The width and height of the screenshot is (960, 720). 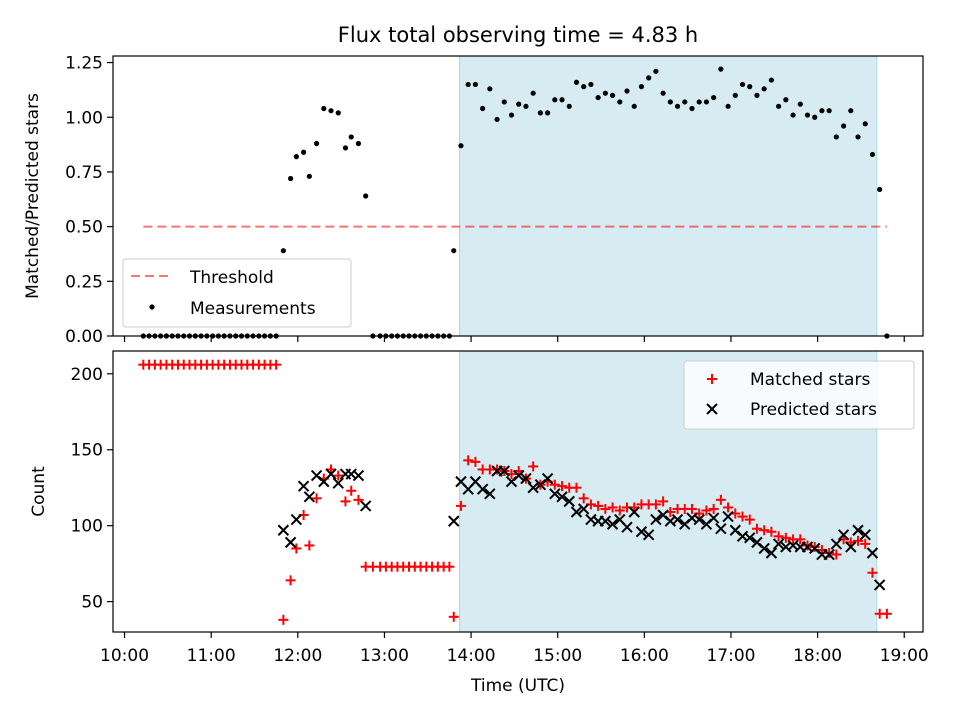 I want to click on legend-predicted-label: Predicted stars, so click(x=813, y=410).